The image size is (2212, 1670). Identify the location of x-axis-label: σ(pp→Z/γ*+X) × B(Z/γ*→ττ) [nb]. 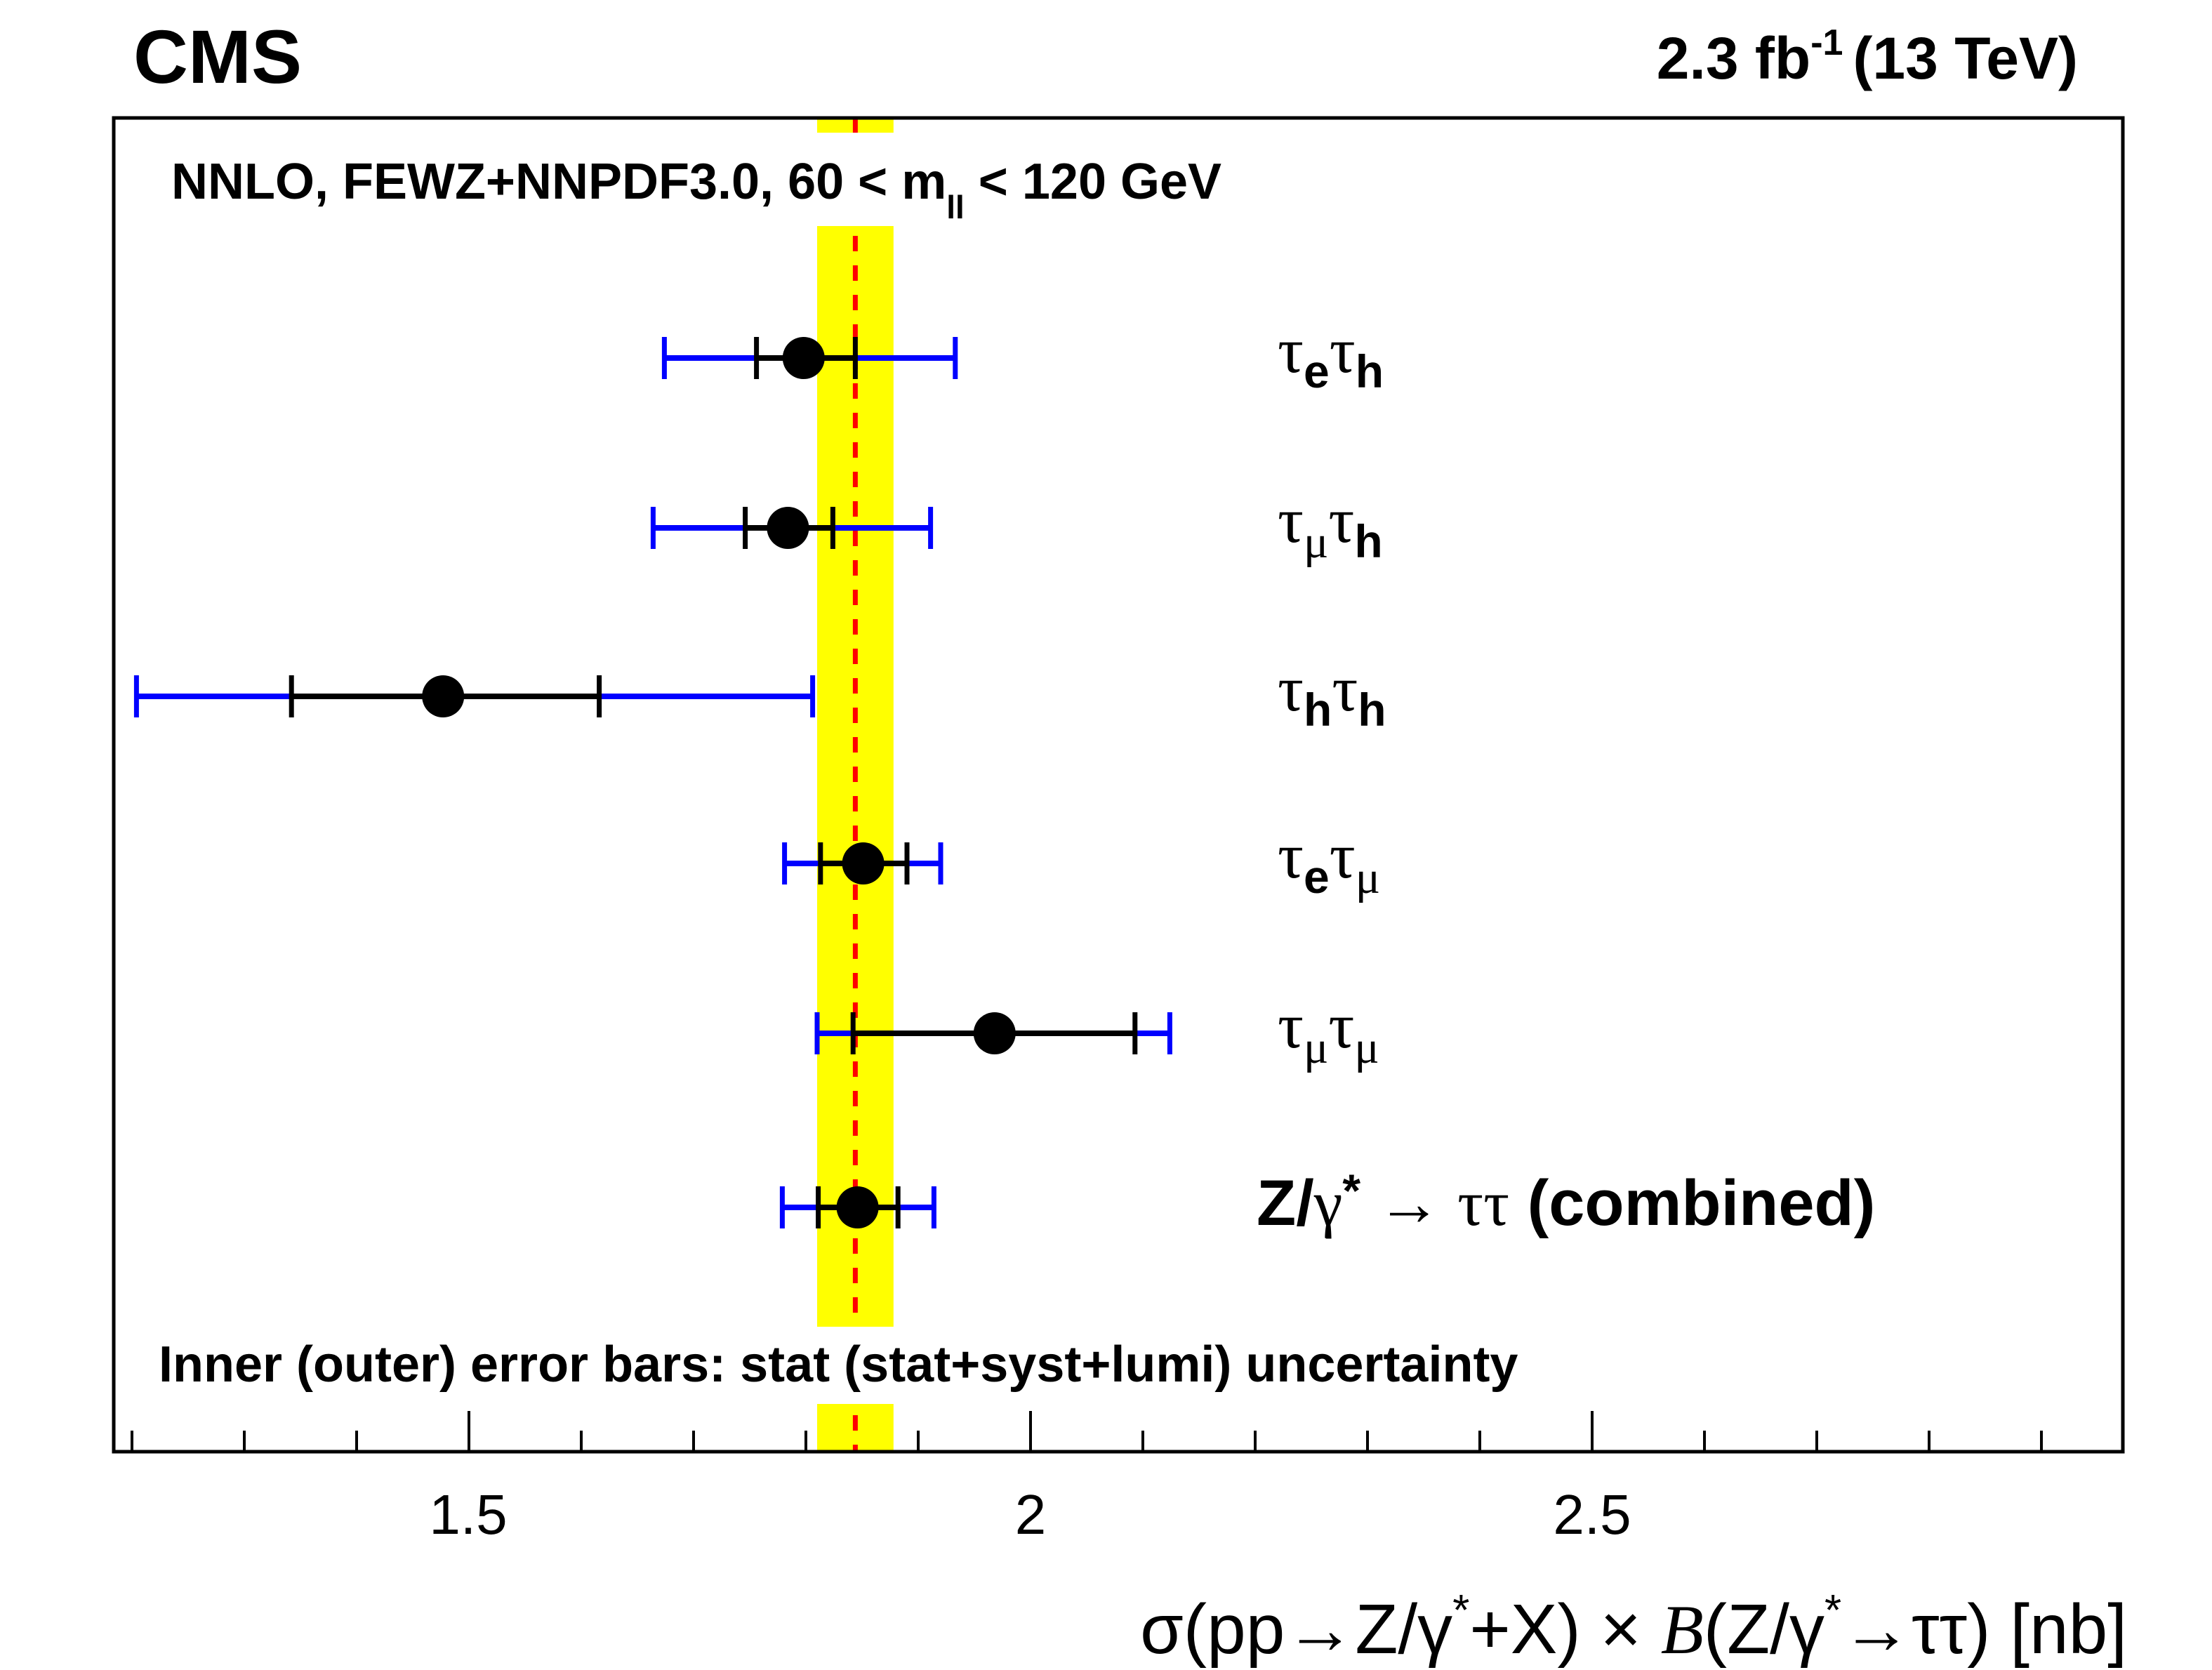
(1634, 1627).